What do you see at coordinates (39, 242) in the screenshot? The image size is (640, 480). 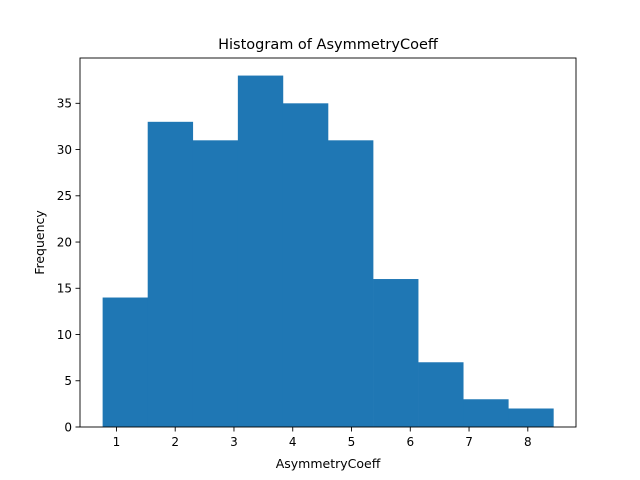 I see `y-axis-label: Frequency` at bounding box center [39, 242].